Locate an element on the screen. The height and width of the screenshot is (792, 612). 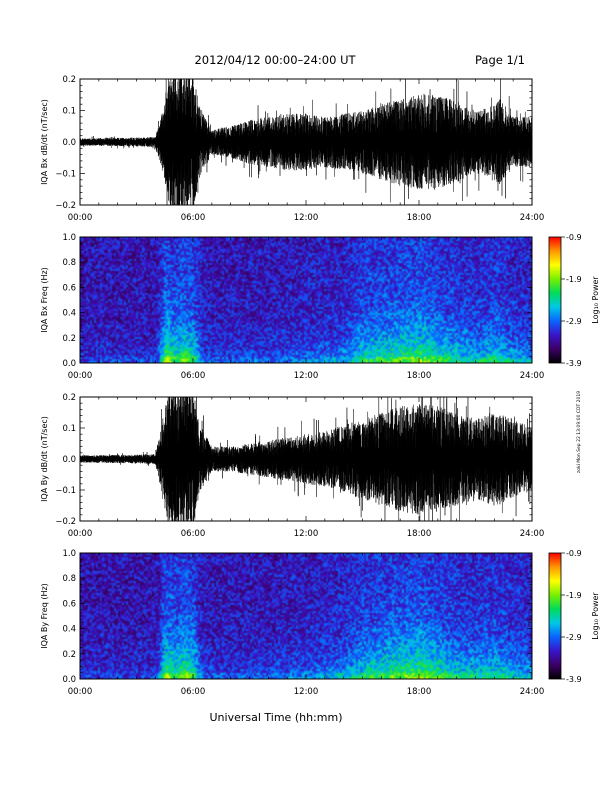
bx-spectrogram-ylabel: IQA Bx Freq (Hz) is located at coordinates (44, 300).